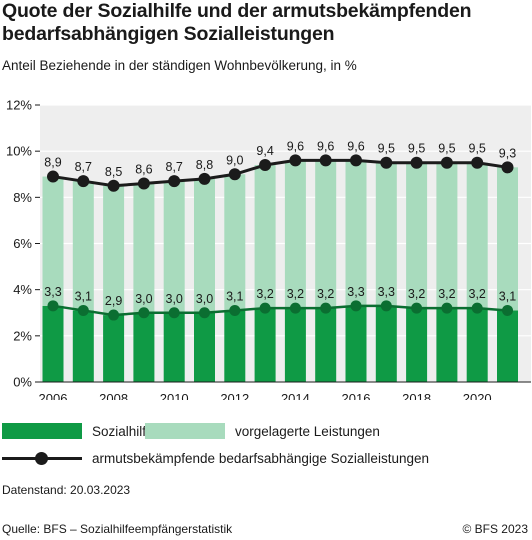  I want to click on data-label-armut: 9,0, so click(234, 160).